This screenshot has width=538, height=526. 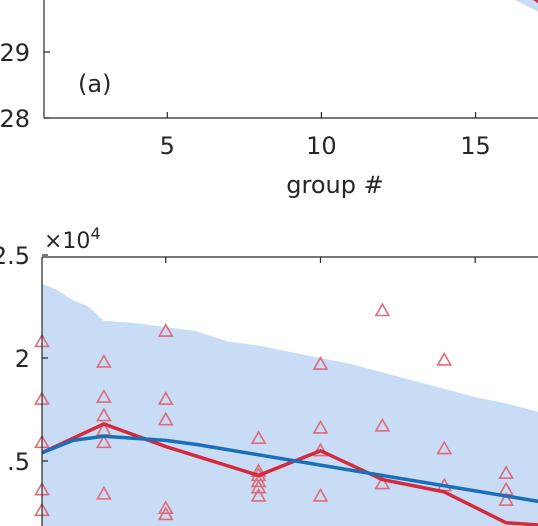 What do you see at coordinates (334, 185) in the screenshot?
I see `x-axis-label: group #` at bounding box center [334, 185].